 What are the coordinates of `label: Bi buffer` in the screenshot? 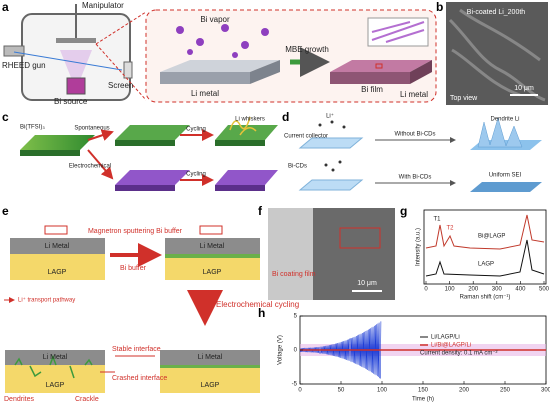 It's located at (133, 268).